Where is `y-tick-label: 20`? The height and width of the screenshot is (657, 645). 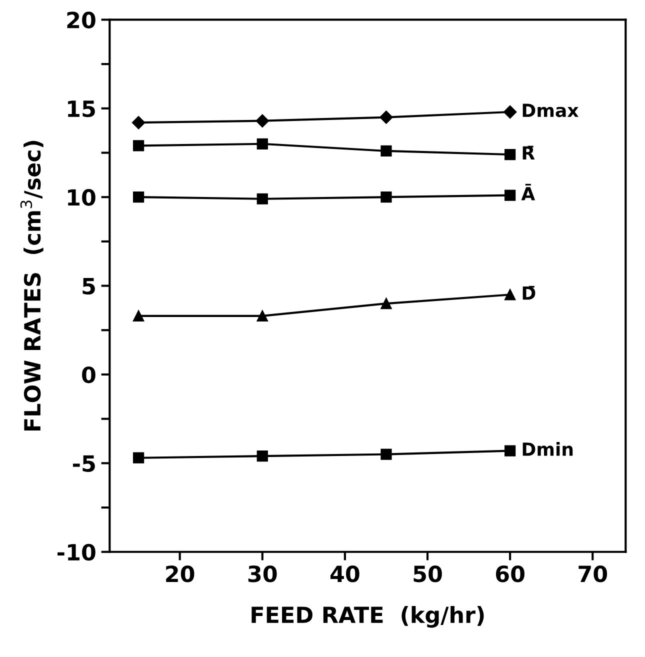 y-tick-label: 20 is located at coordinates (81, 20).